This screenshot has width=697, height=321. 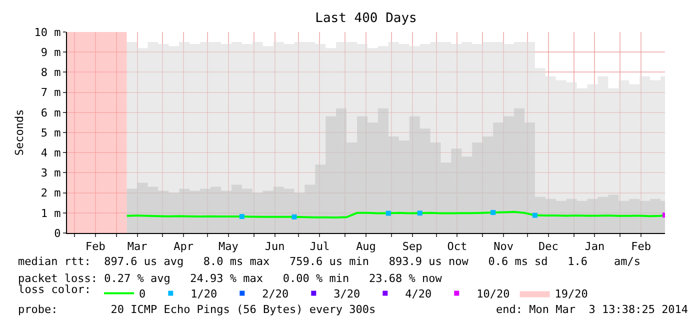 I want to click on x-tick-label: Oct, so click(x=457, y=247).